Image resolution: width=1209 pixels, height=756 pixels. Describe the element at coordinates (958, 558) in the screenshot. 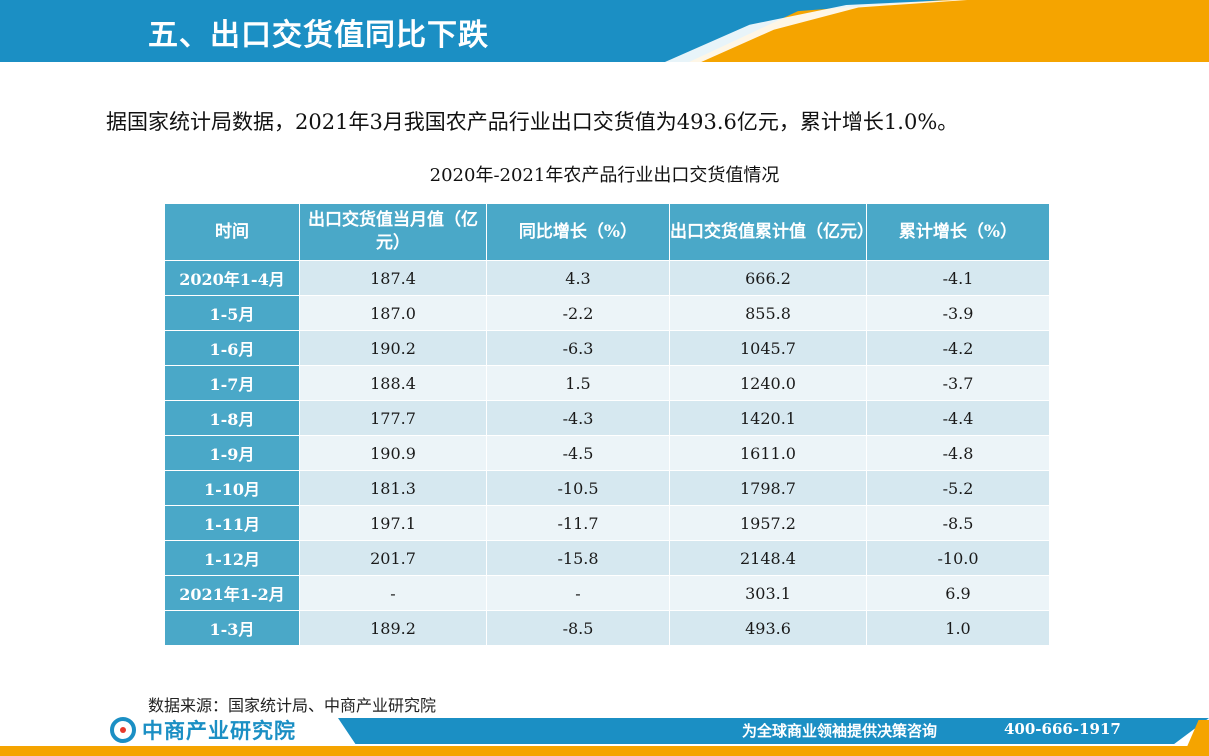

I see `cell-cumulative-growth: -10.0` at that location.